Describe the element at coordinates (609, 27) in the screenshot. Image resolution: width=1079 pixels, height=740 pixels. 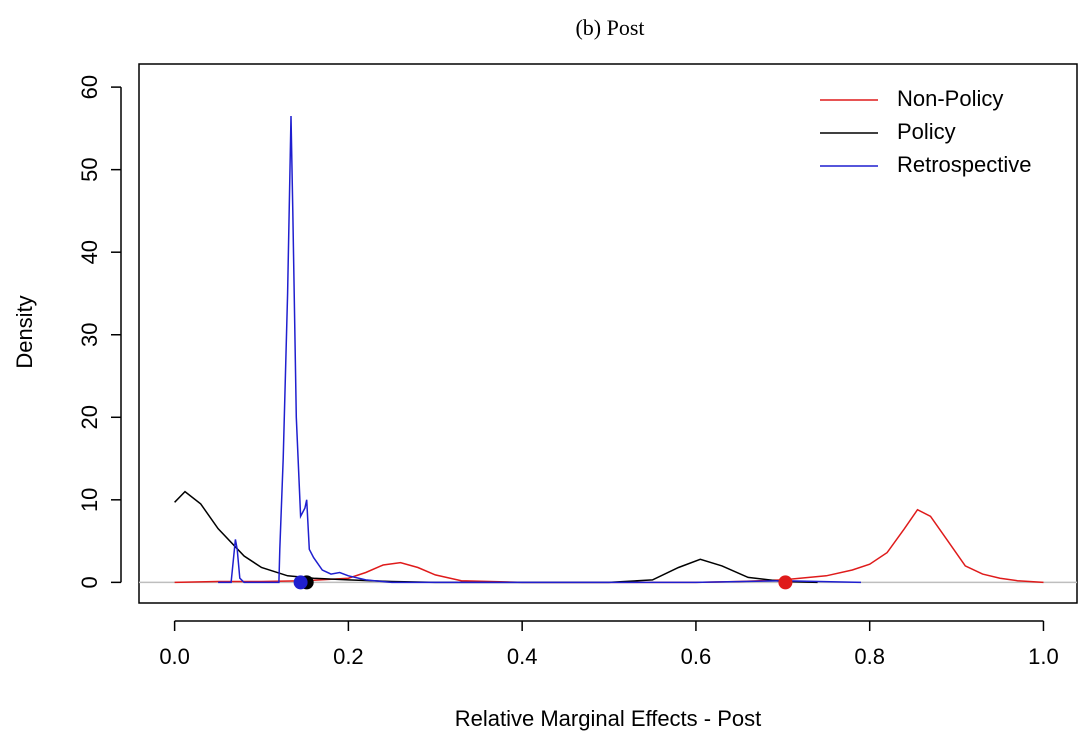
I see `chart-title: (b) Post` at that location.